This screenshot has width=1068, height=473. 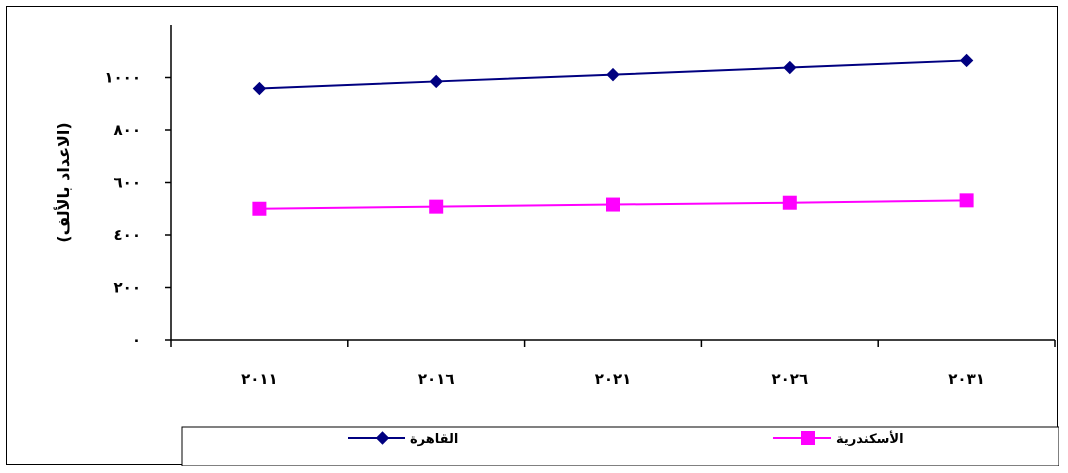 I want to click on y-tick-label: ٠, so click(x=136, y=340).